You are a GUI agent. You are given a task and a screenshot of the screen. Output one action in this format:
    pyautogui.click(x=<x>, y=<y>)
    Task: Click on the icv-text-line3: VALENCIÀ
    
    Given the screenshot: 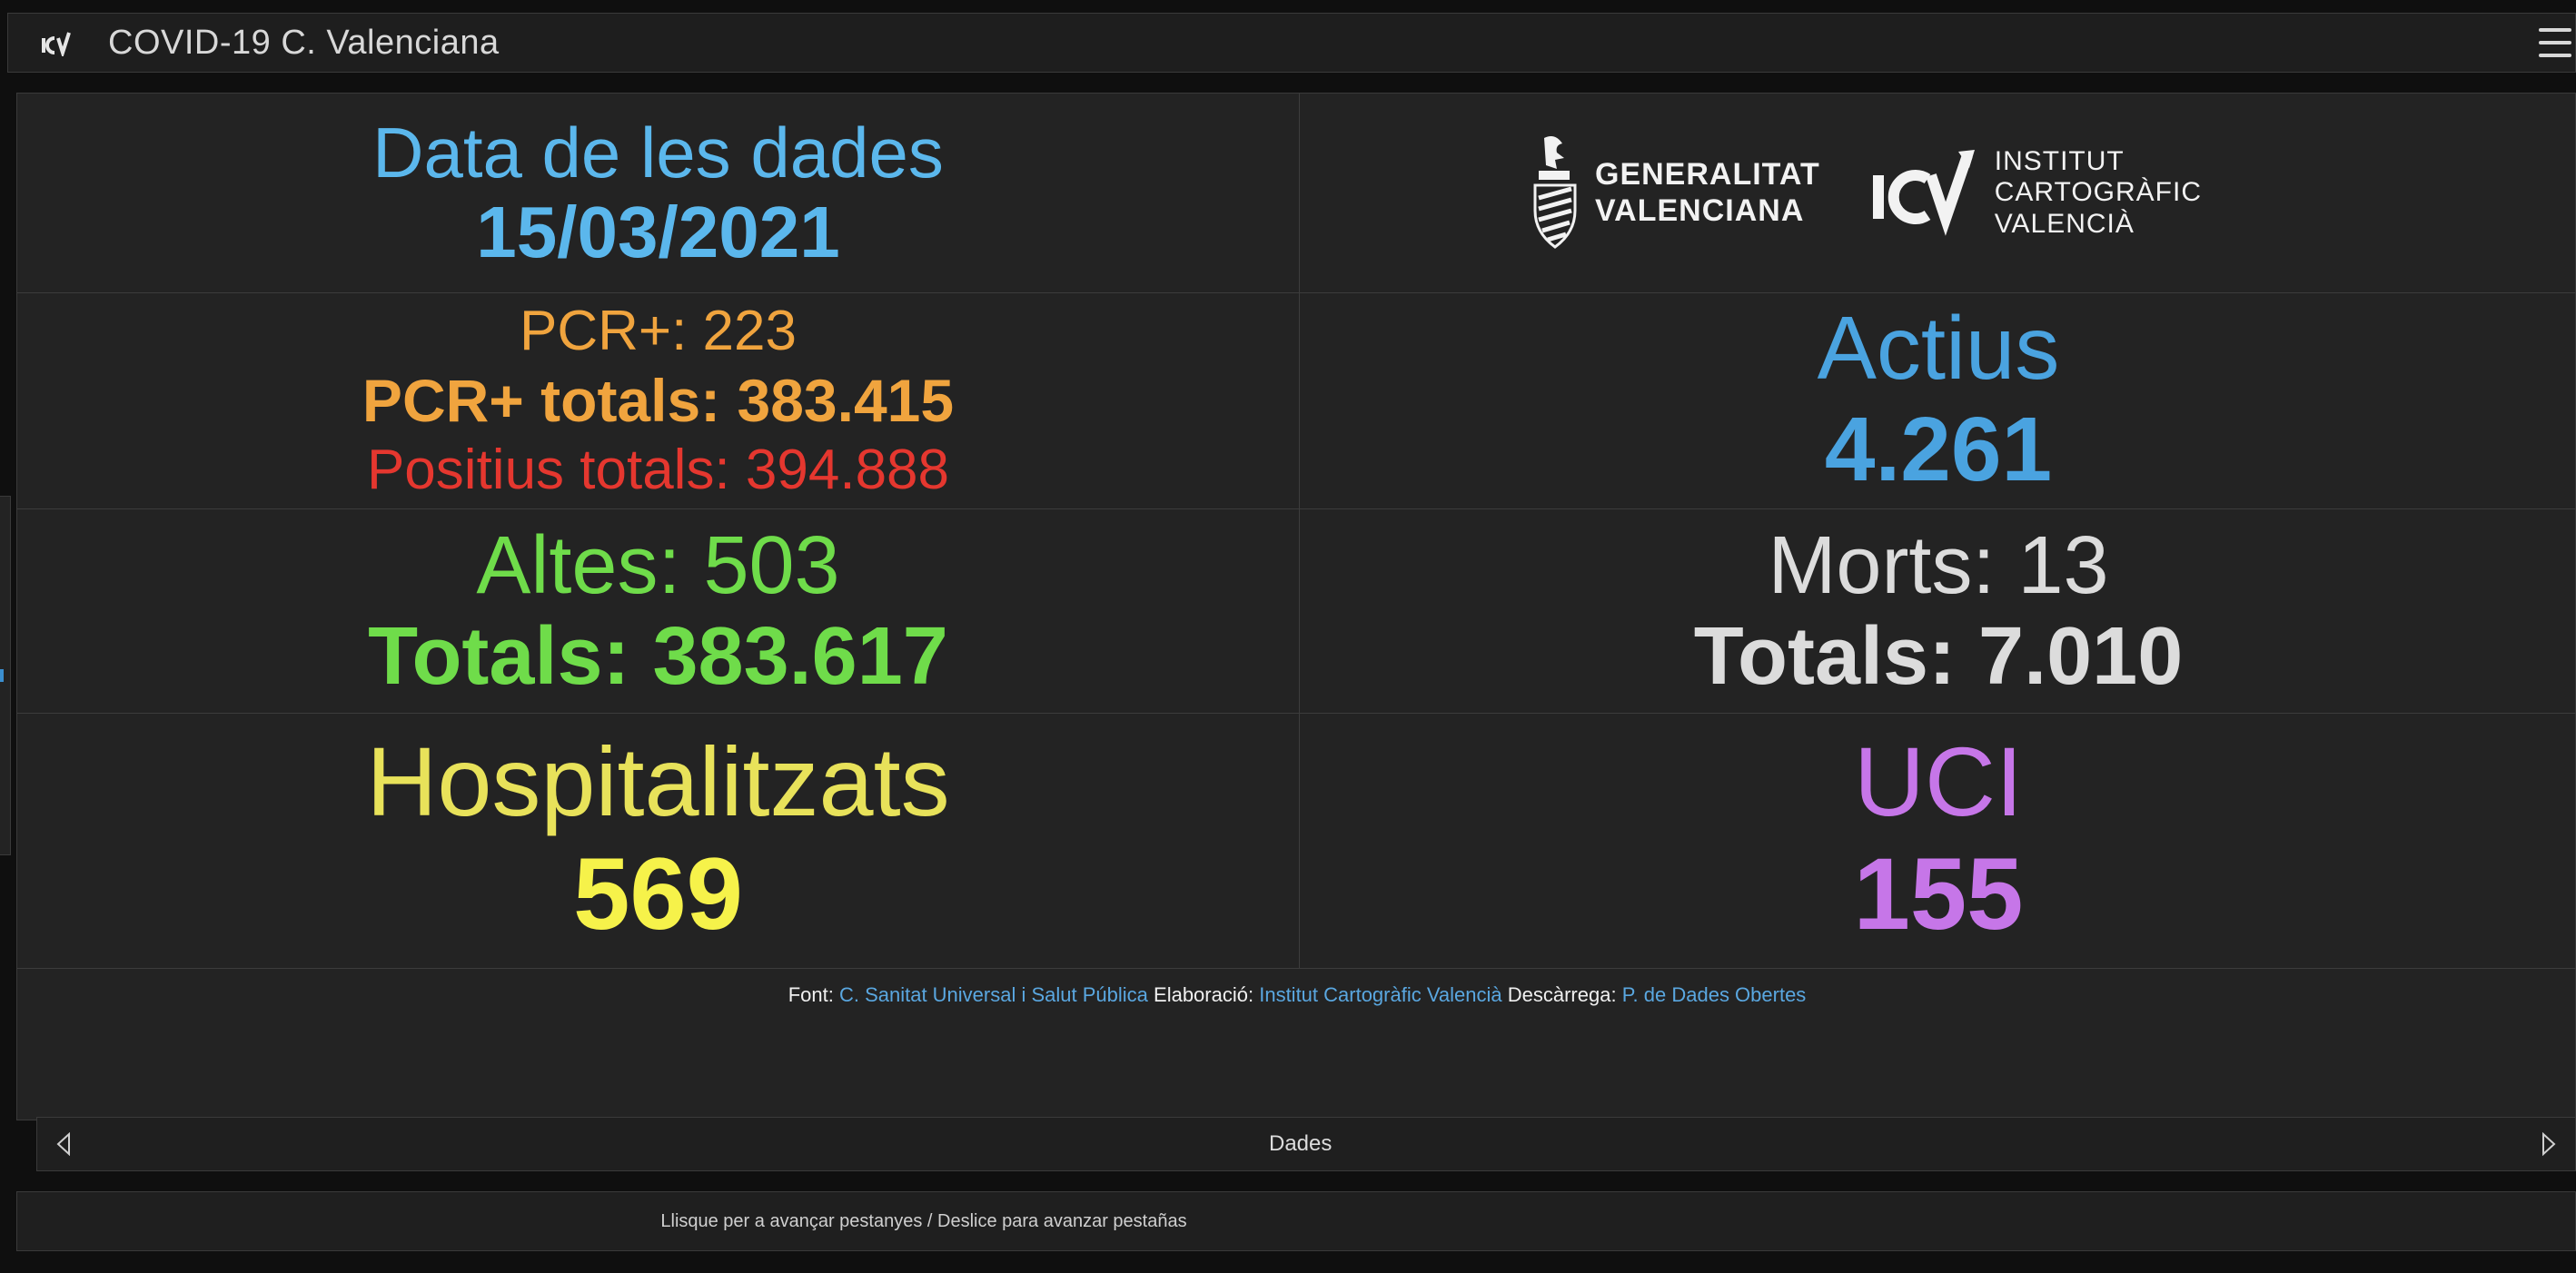 What is the action you would take?
    pyautogui.click(x=2064, y=223)
    